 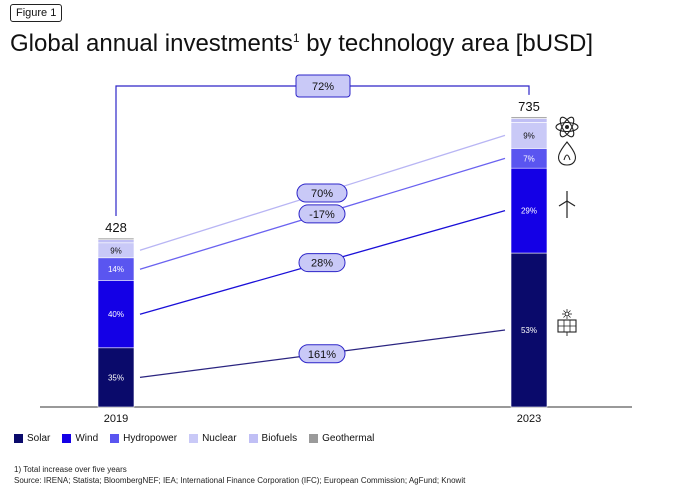 I want to click on wind-turbine-icon, so click(x=567, y=204).